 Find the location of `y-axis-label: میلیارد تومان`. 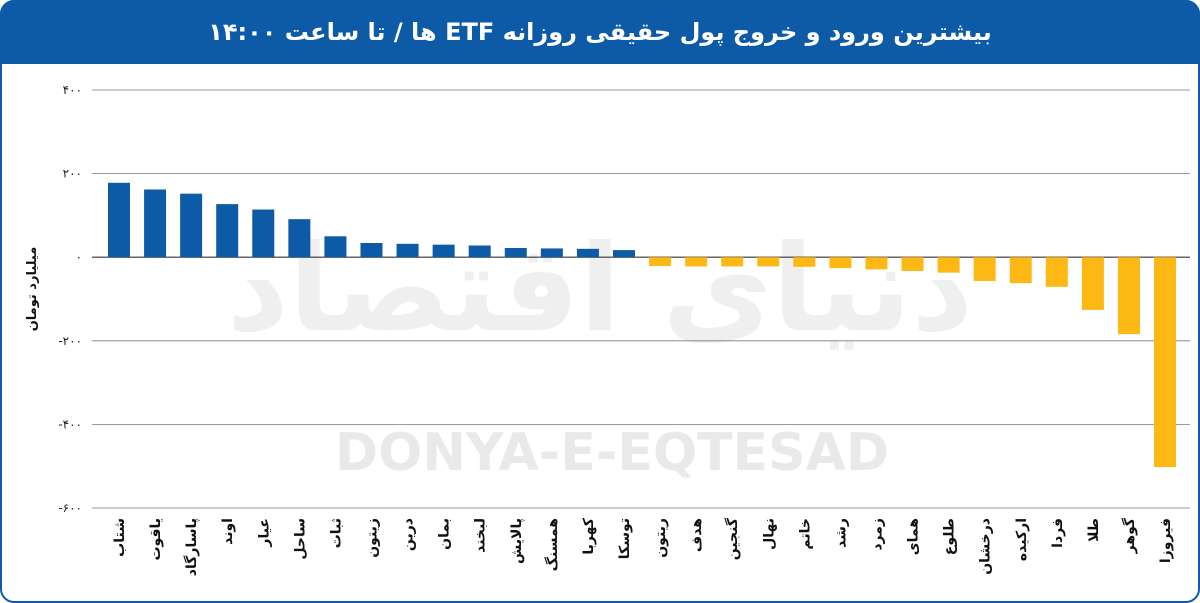

y-axis-label: میلیارد تومان is located at coordinates (32, 289).